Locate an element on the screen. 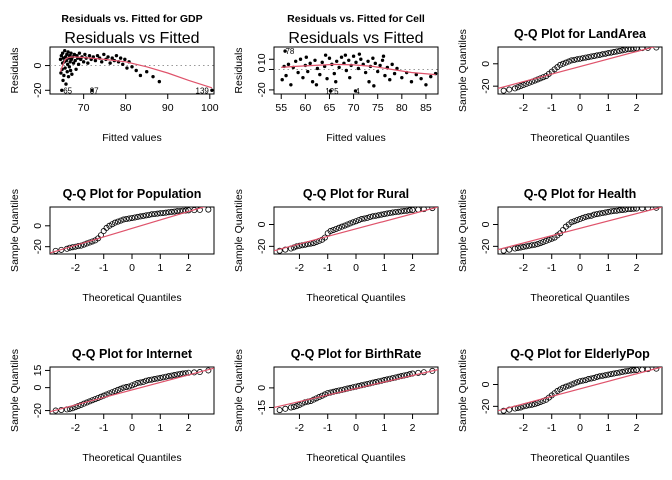 Image resolution: width=672 pixels, height=480 pixels. y-tick-label: -15 is located at coordinates (262, 407).